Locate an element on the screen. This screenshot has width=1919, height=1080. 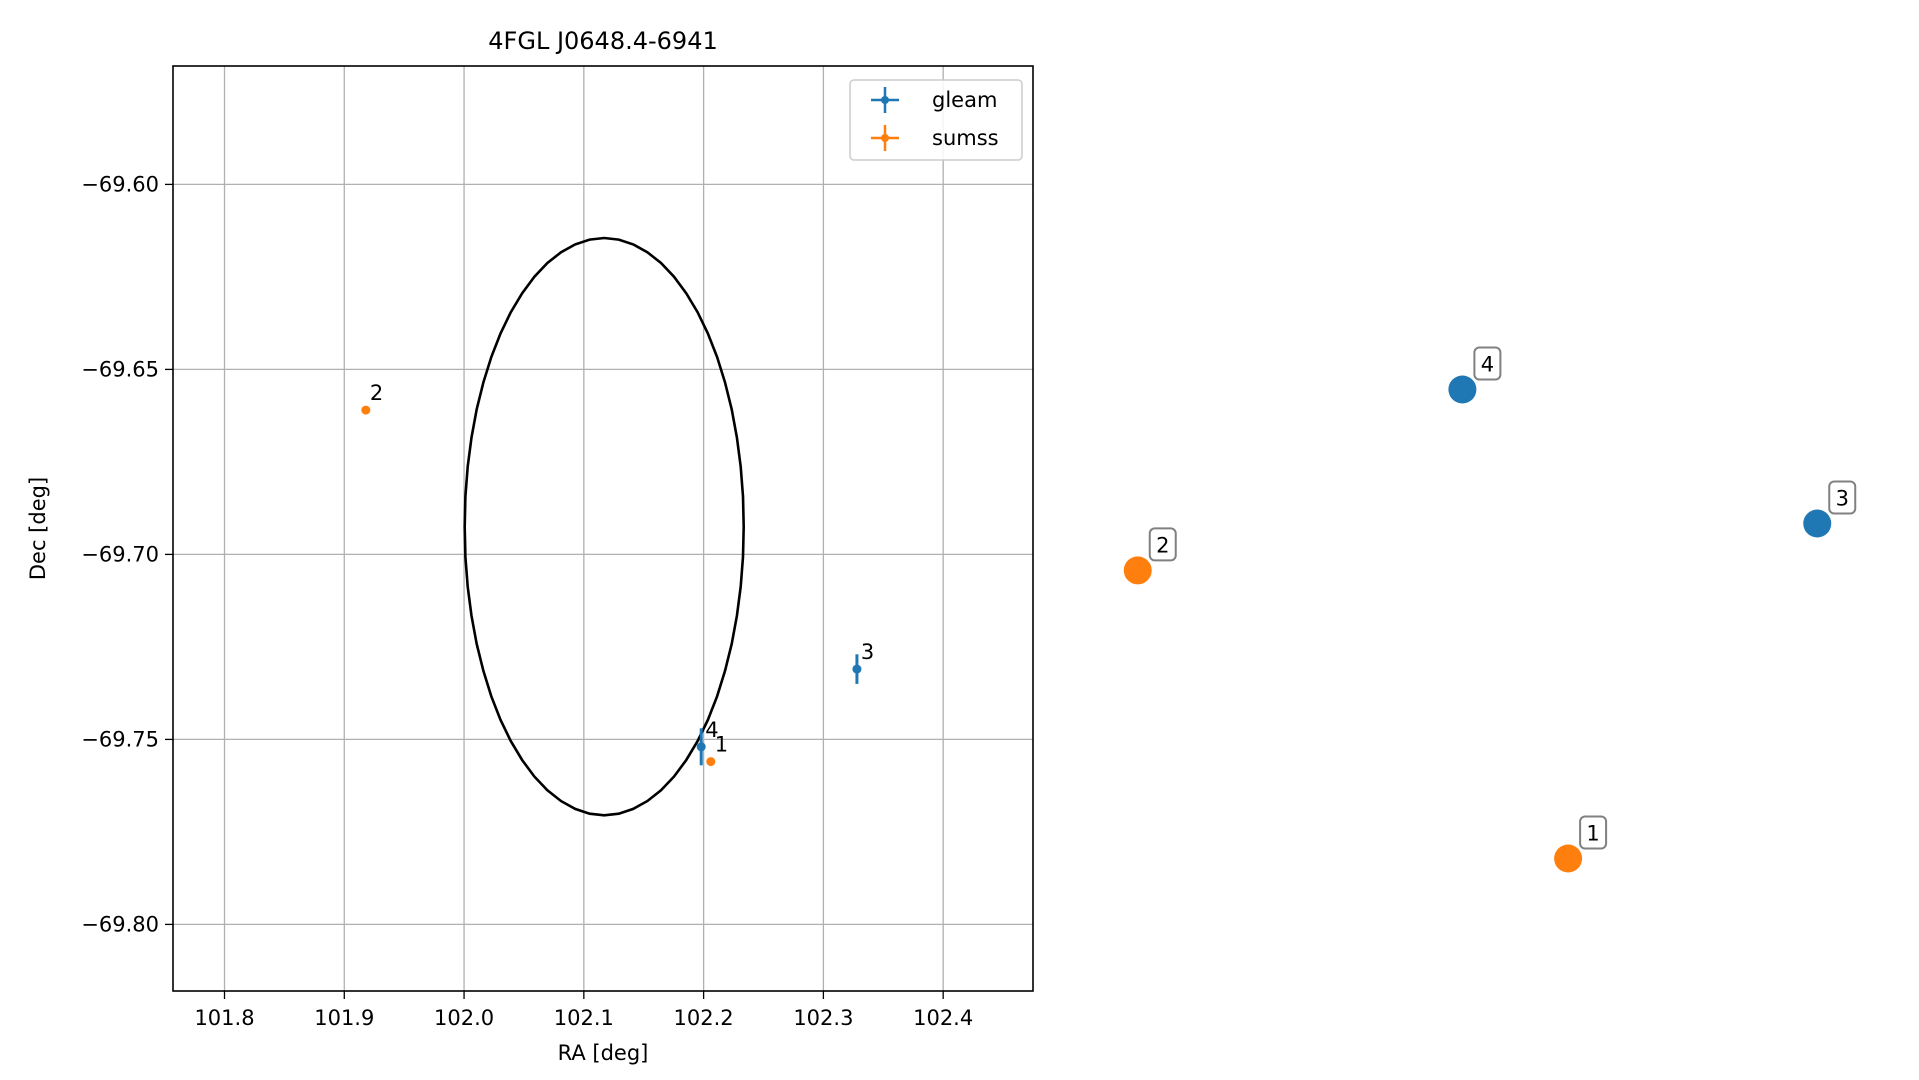
data-points: 3 41 2 is located at coordinates (617, 574).